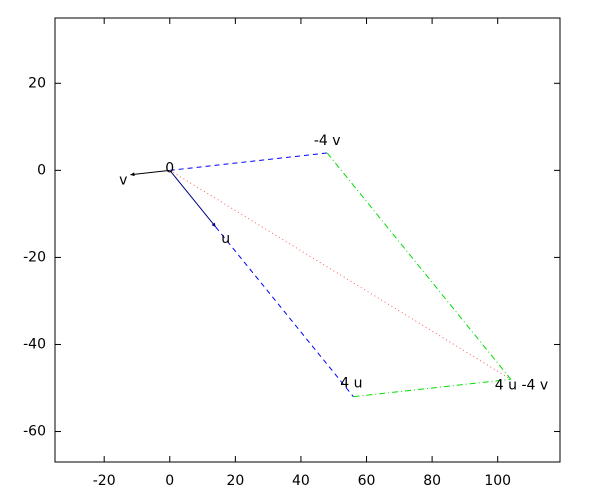 Image resolution: width=600 pixels, height=500 pixels. Describe the element at coordinates (37, 83) in the screenshot. I see `y-tick-label: 20` at that location.